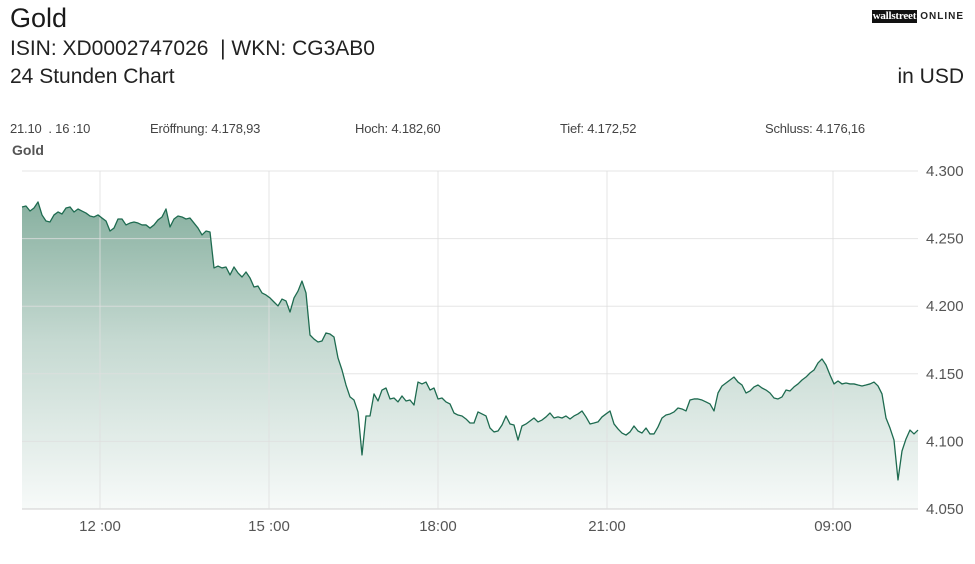 Image resolution: width=975 pixels, height=564 pixels. Describe the element at coordinates (894, 16) in the screenshot. I see `logo-wallstreet: wallstreet` at that location.